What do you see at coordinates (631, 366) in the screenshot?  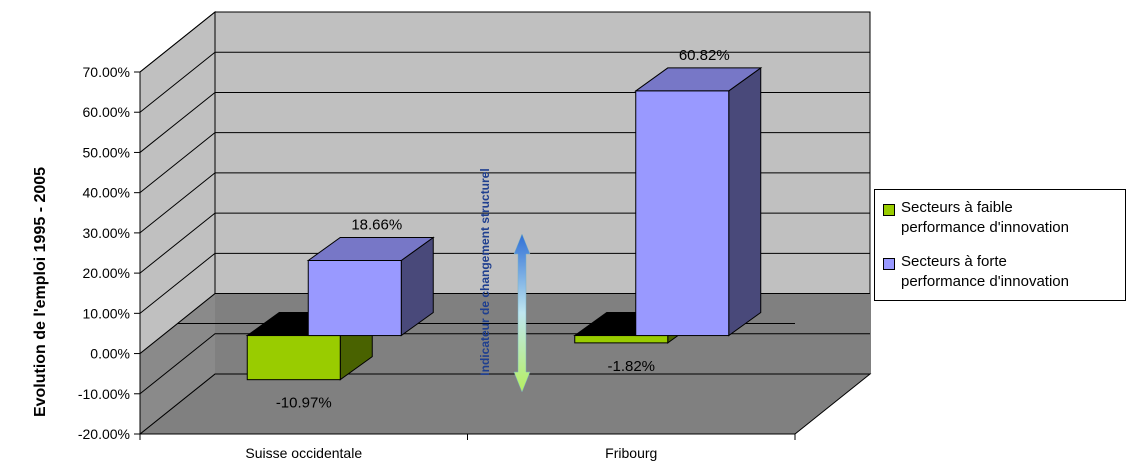 I see `data-label: -1.82%` at bounding box center [631, 366].